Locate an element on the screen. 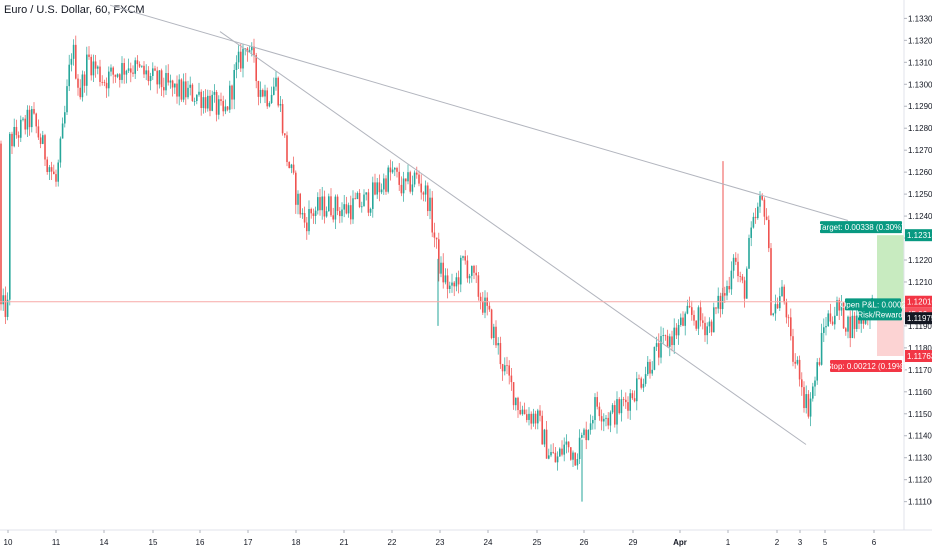  chart-title: Euro / U.S. Dollar, 60, FXCM is located at coordinates (74, 10).